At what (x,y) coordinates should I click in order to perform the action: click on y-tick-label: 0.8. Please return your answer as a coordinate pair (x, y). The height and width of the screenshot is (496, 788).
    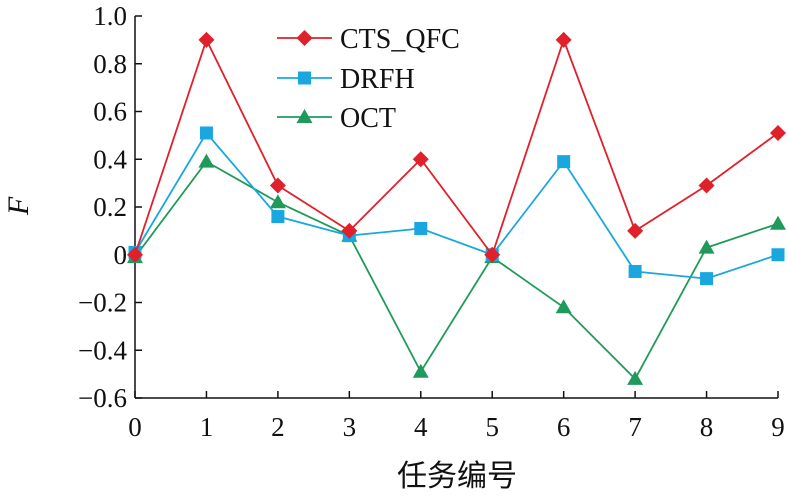
    Looking at the image, I should click on (110, 64).